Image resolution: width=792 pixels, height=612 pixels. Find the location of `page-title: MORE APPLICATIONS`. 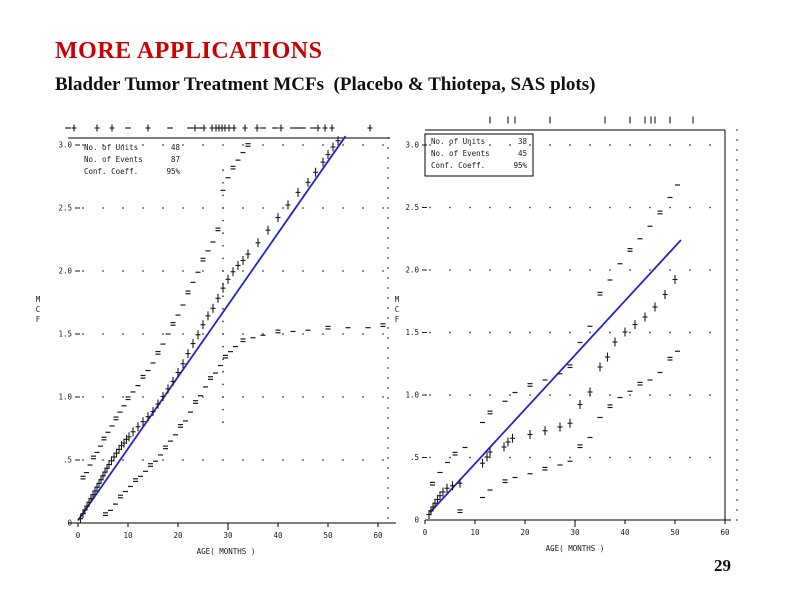

page-title: MORE APPLICATIONS is located at coordinates (189, 51).